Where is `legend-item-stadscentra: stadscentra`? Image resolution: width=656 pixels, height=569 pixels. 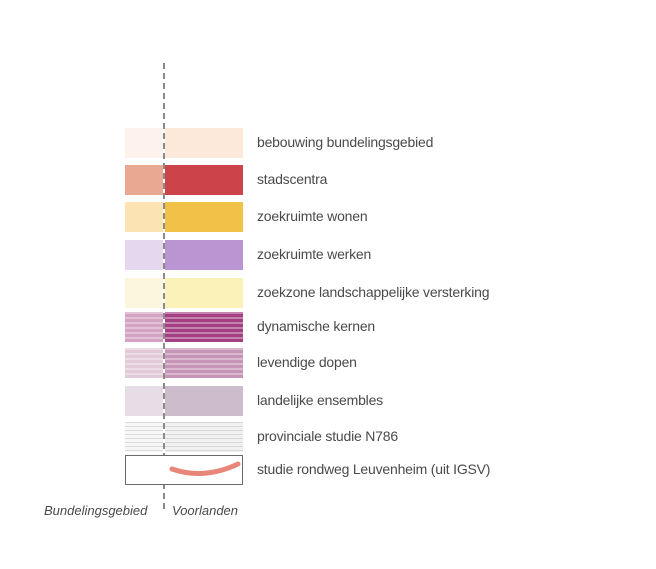 legend-item-stadscentra: stadscentra is located at coordinates (328, 180).